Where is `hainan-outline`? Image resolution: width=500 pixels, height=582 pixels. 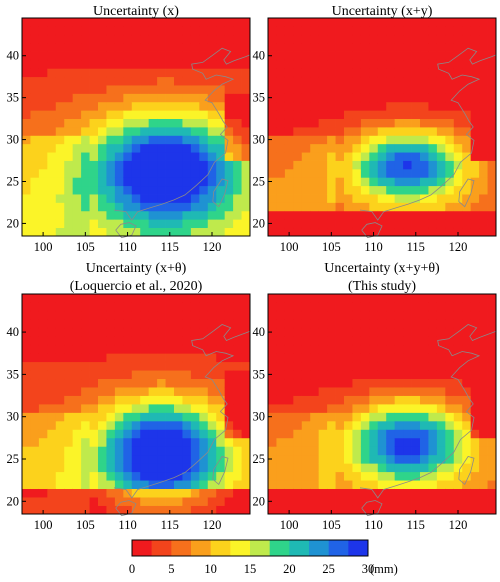 hainan-outline is located at coordinates (372, 230).